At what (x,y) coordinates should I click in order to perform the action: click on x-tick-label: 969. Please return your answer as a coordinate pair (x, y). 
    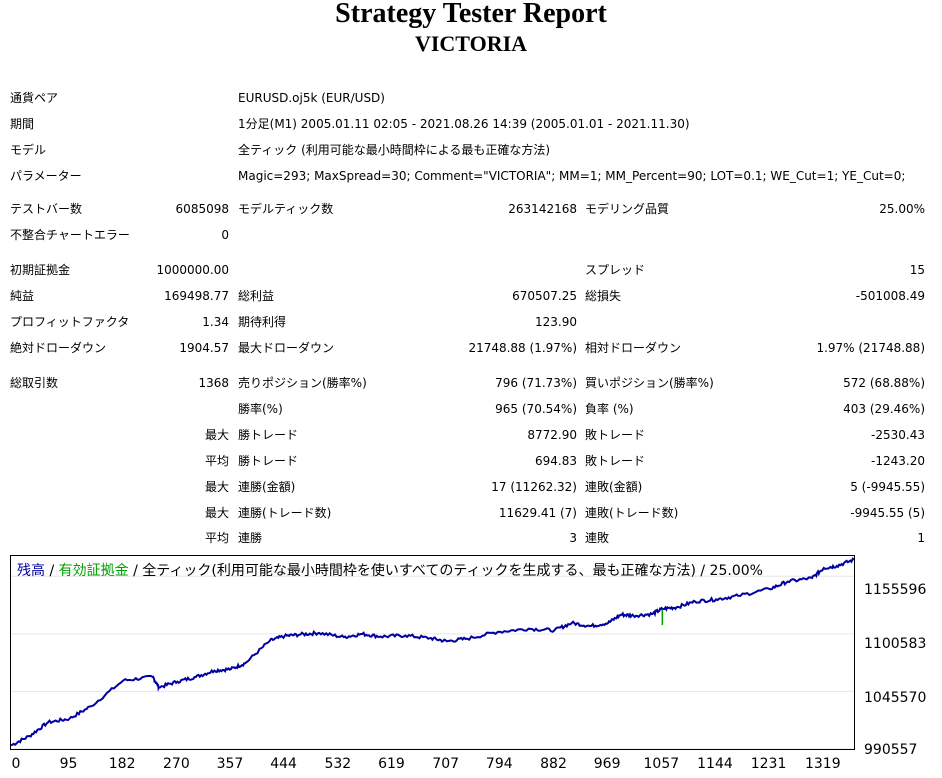
    Looking at the image, I should click on (607, 764).